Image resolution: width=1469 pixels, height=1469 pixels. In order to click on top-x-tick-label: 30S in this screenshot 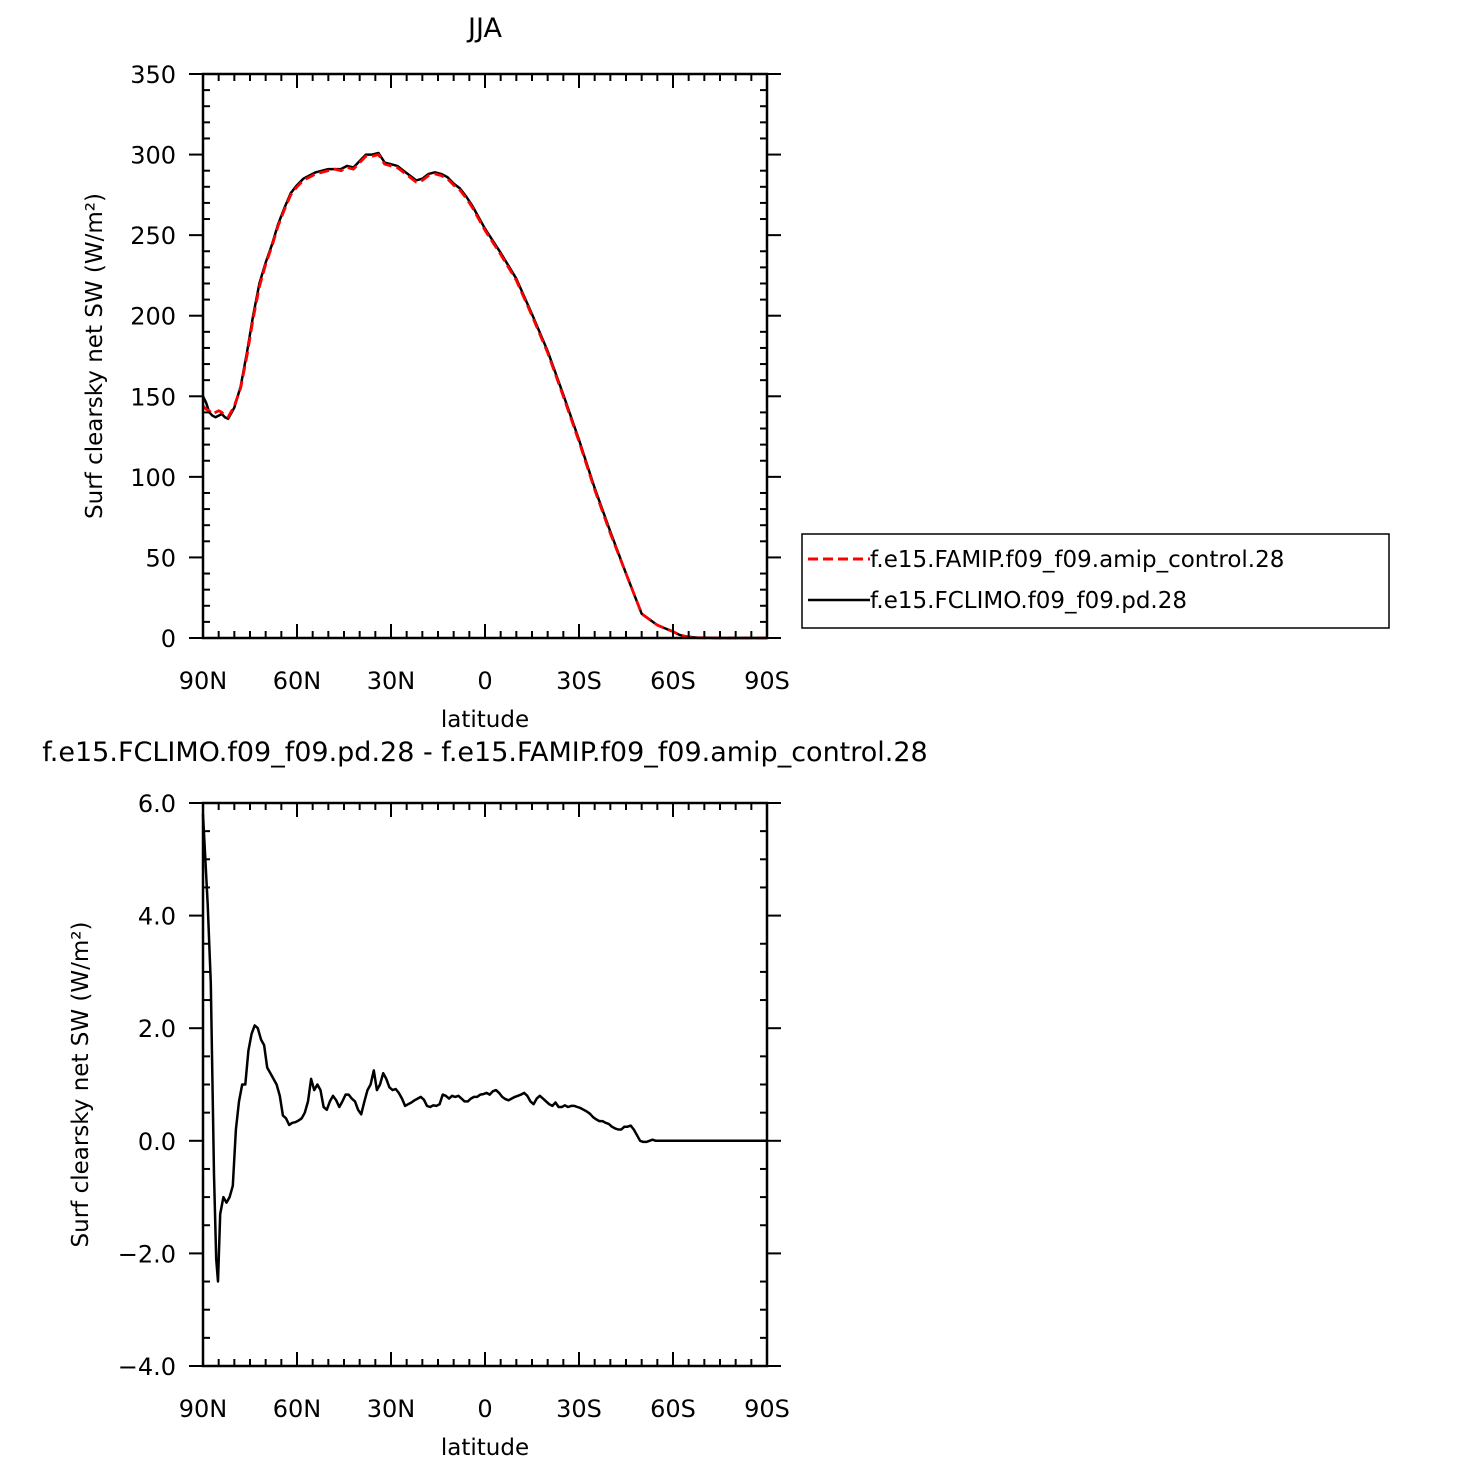, I will do `click(579, 681)`.